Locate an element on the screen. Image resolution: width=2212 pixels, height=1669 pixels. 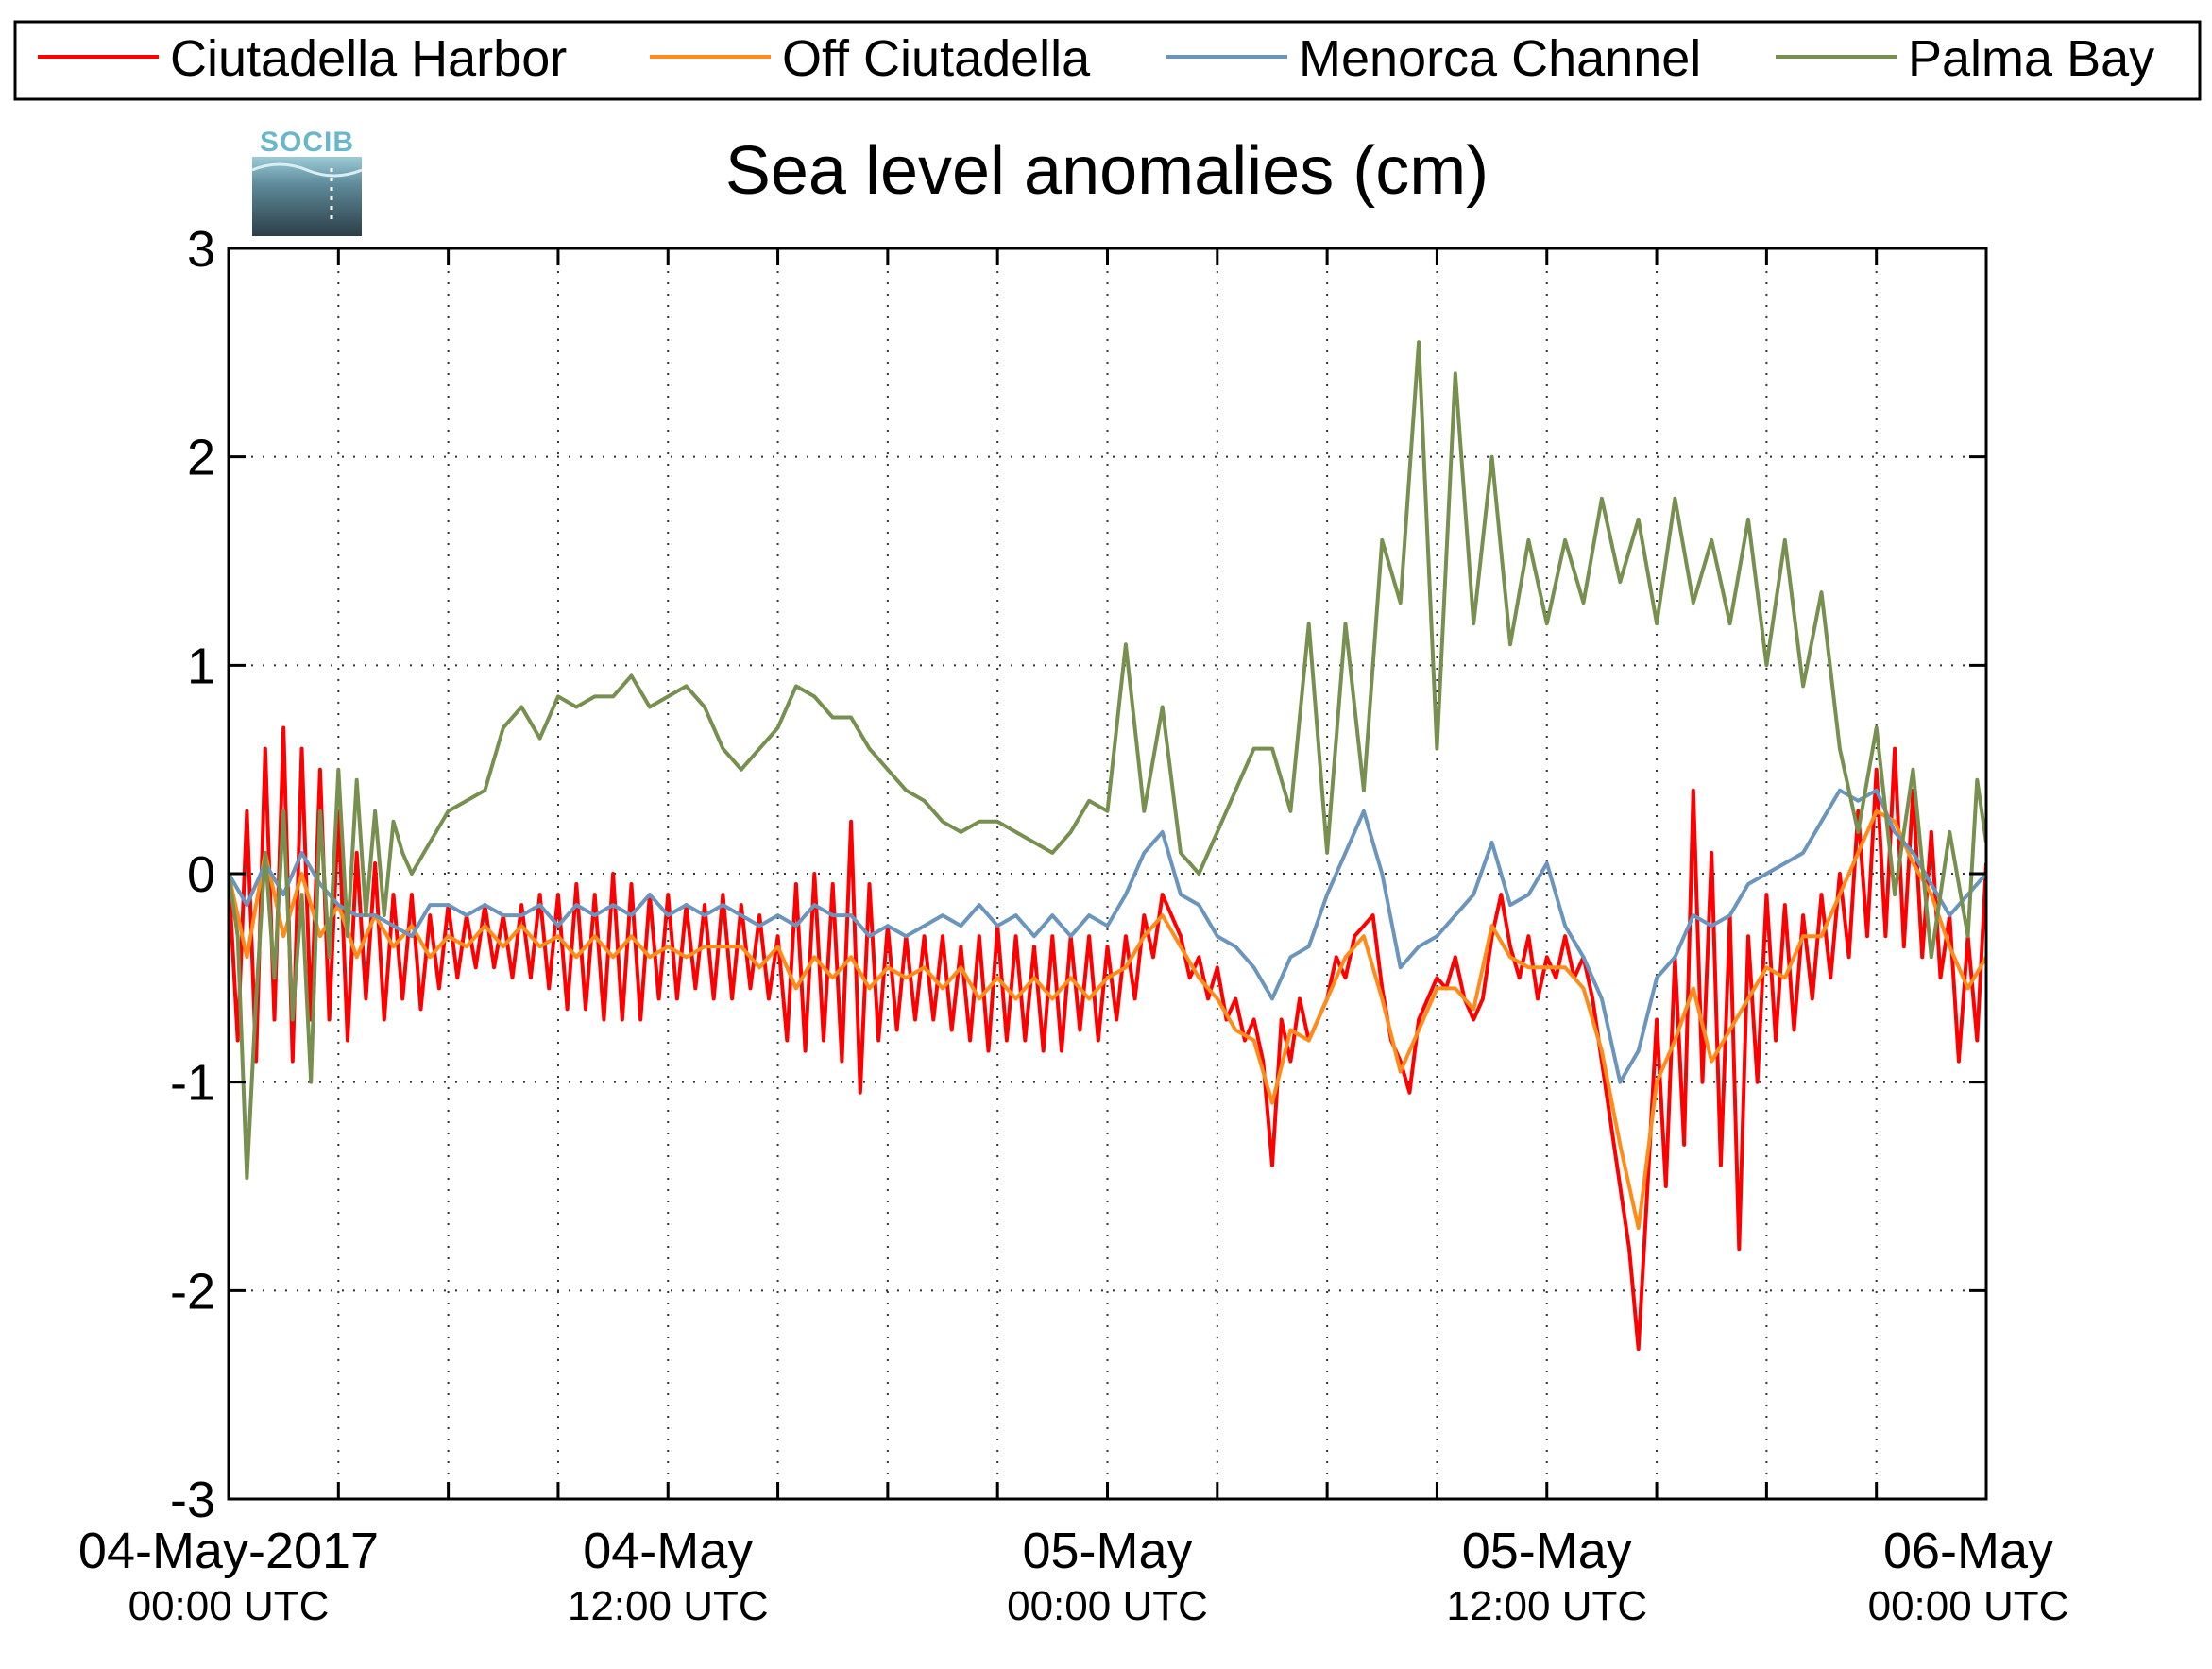
x-tick-date-3: 05-May is located at coordinates (1547, 1551).